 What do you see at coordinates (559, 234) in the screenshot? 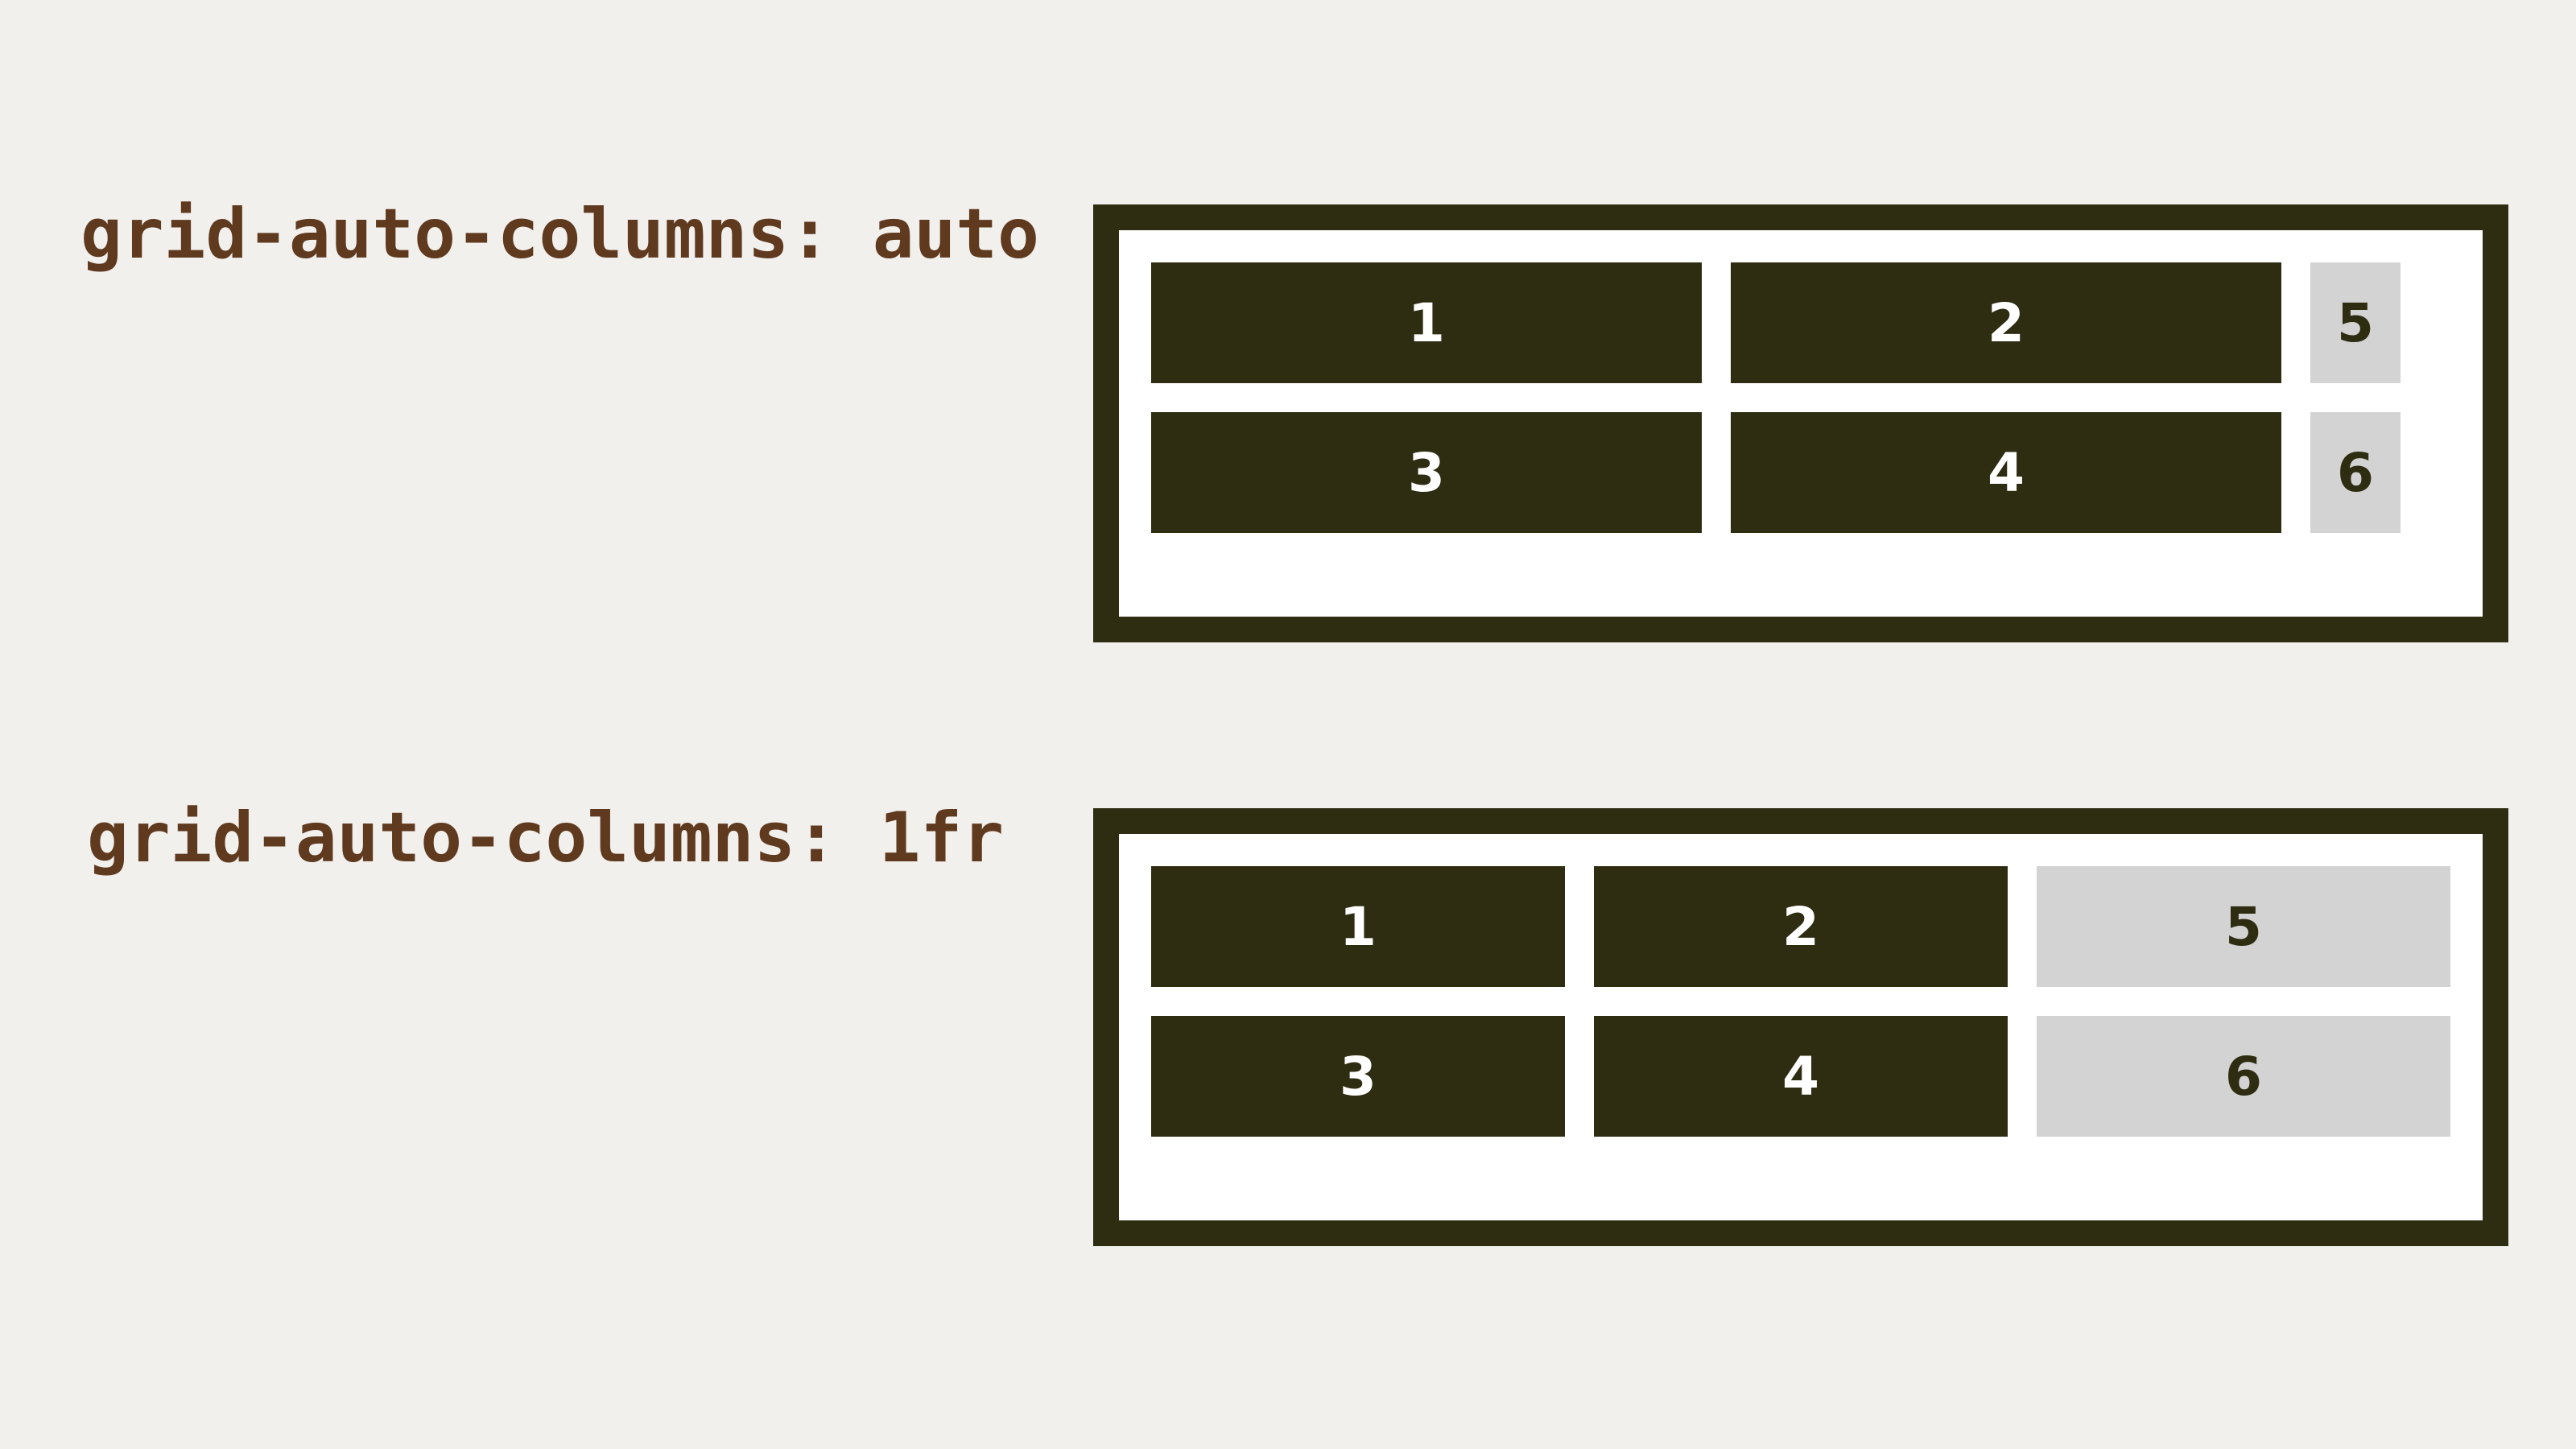
I see `auto-columns-label: grid-auto-columns: auto` at bounding box center [559, 234].